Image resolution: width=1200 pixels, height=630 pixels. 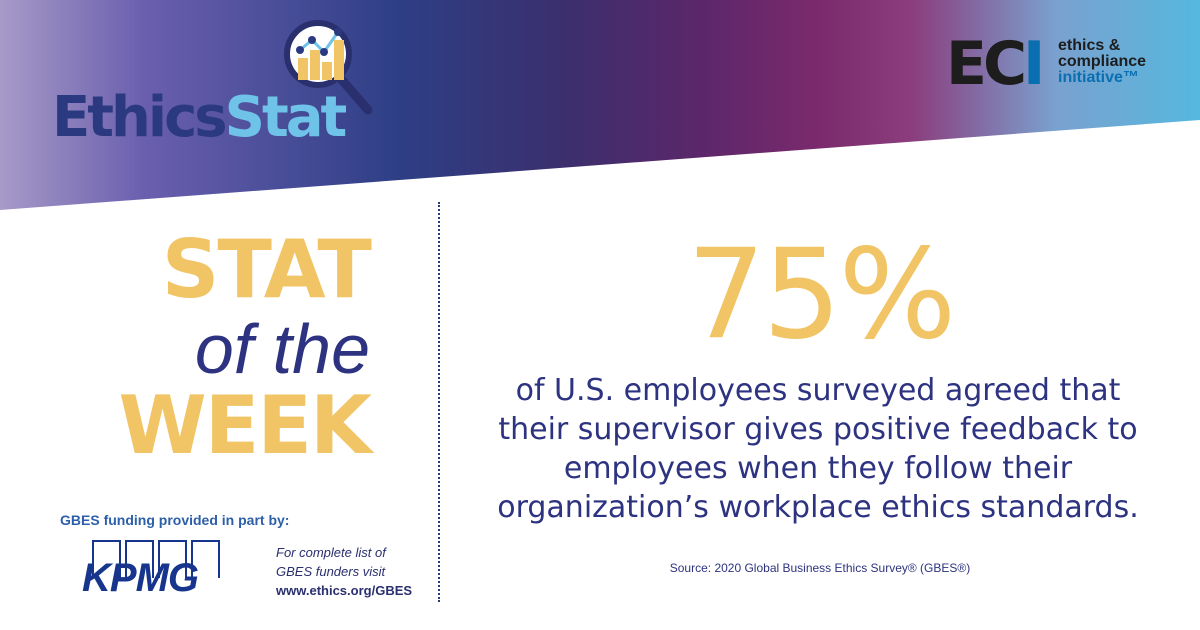 What do you see at coordinates (175, 520) in the screenshot?
I see `funding-label: GBES funding provided in part by:` at bounding box center [175, 520].